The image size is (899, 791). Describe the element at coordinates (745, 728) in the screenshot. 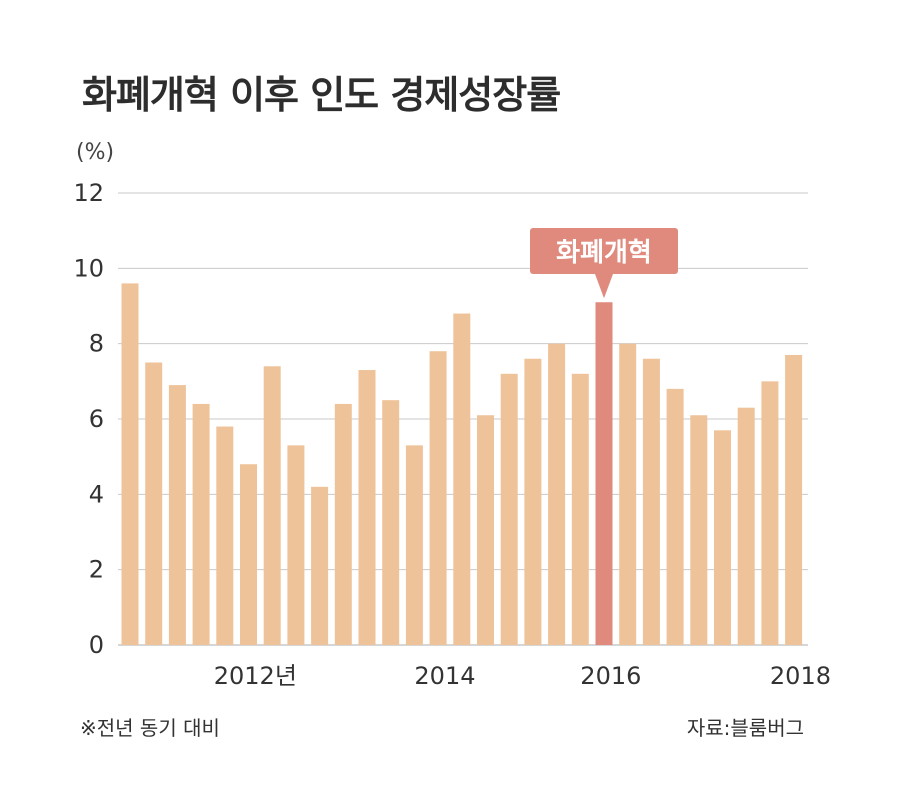

I see `source-note: 자료:블룸버그` at that location.